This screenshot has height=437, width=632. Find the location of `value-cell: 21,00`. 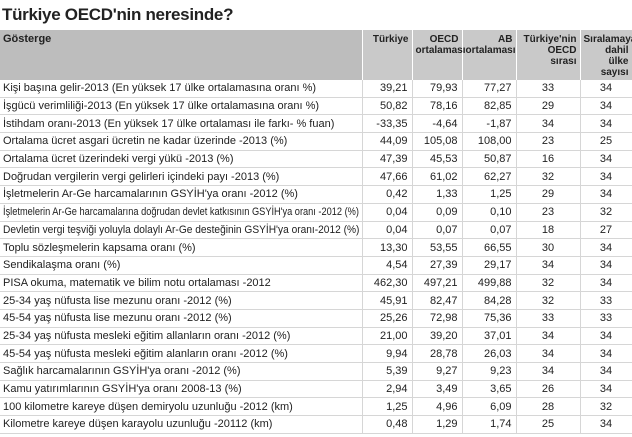

value-cell: 21,00 is located at coordinates (387, 336).